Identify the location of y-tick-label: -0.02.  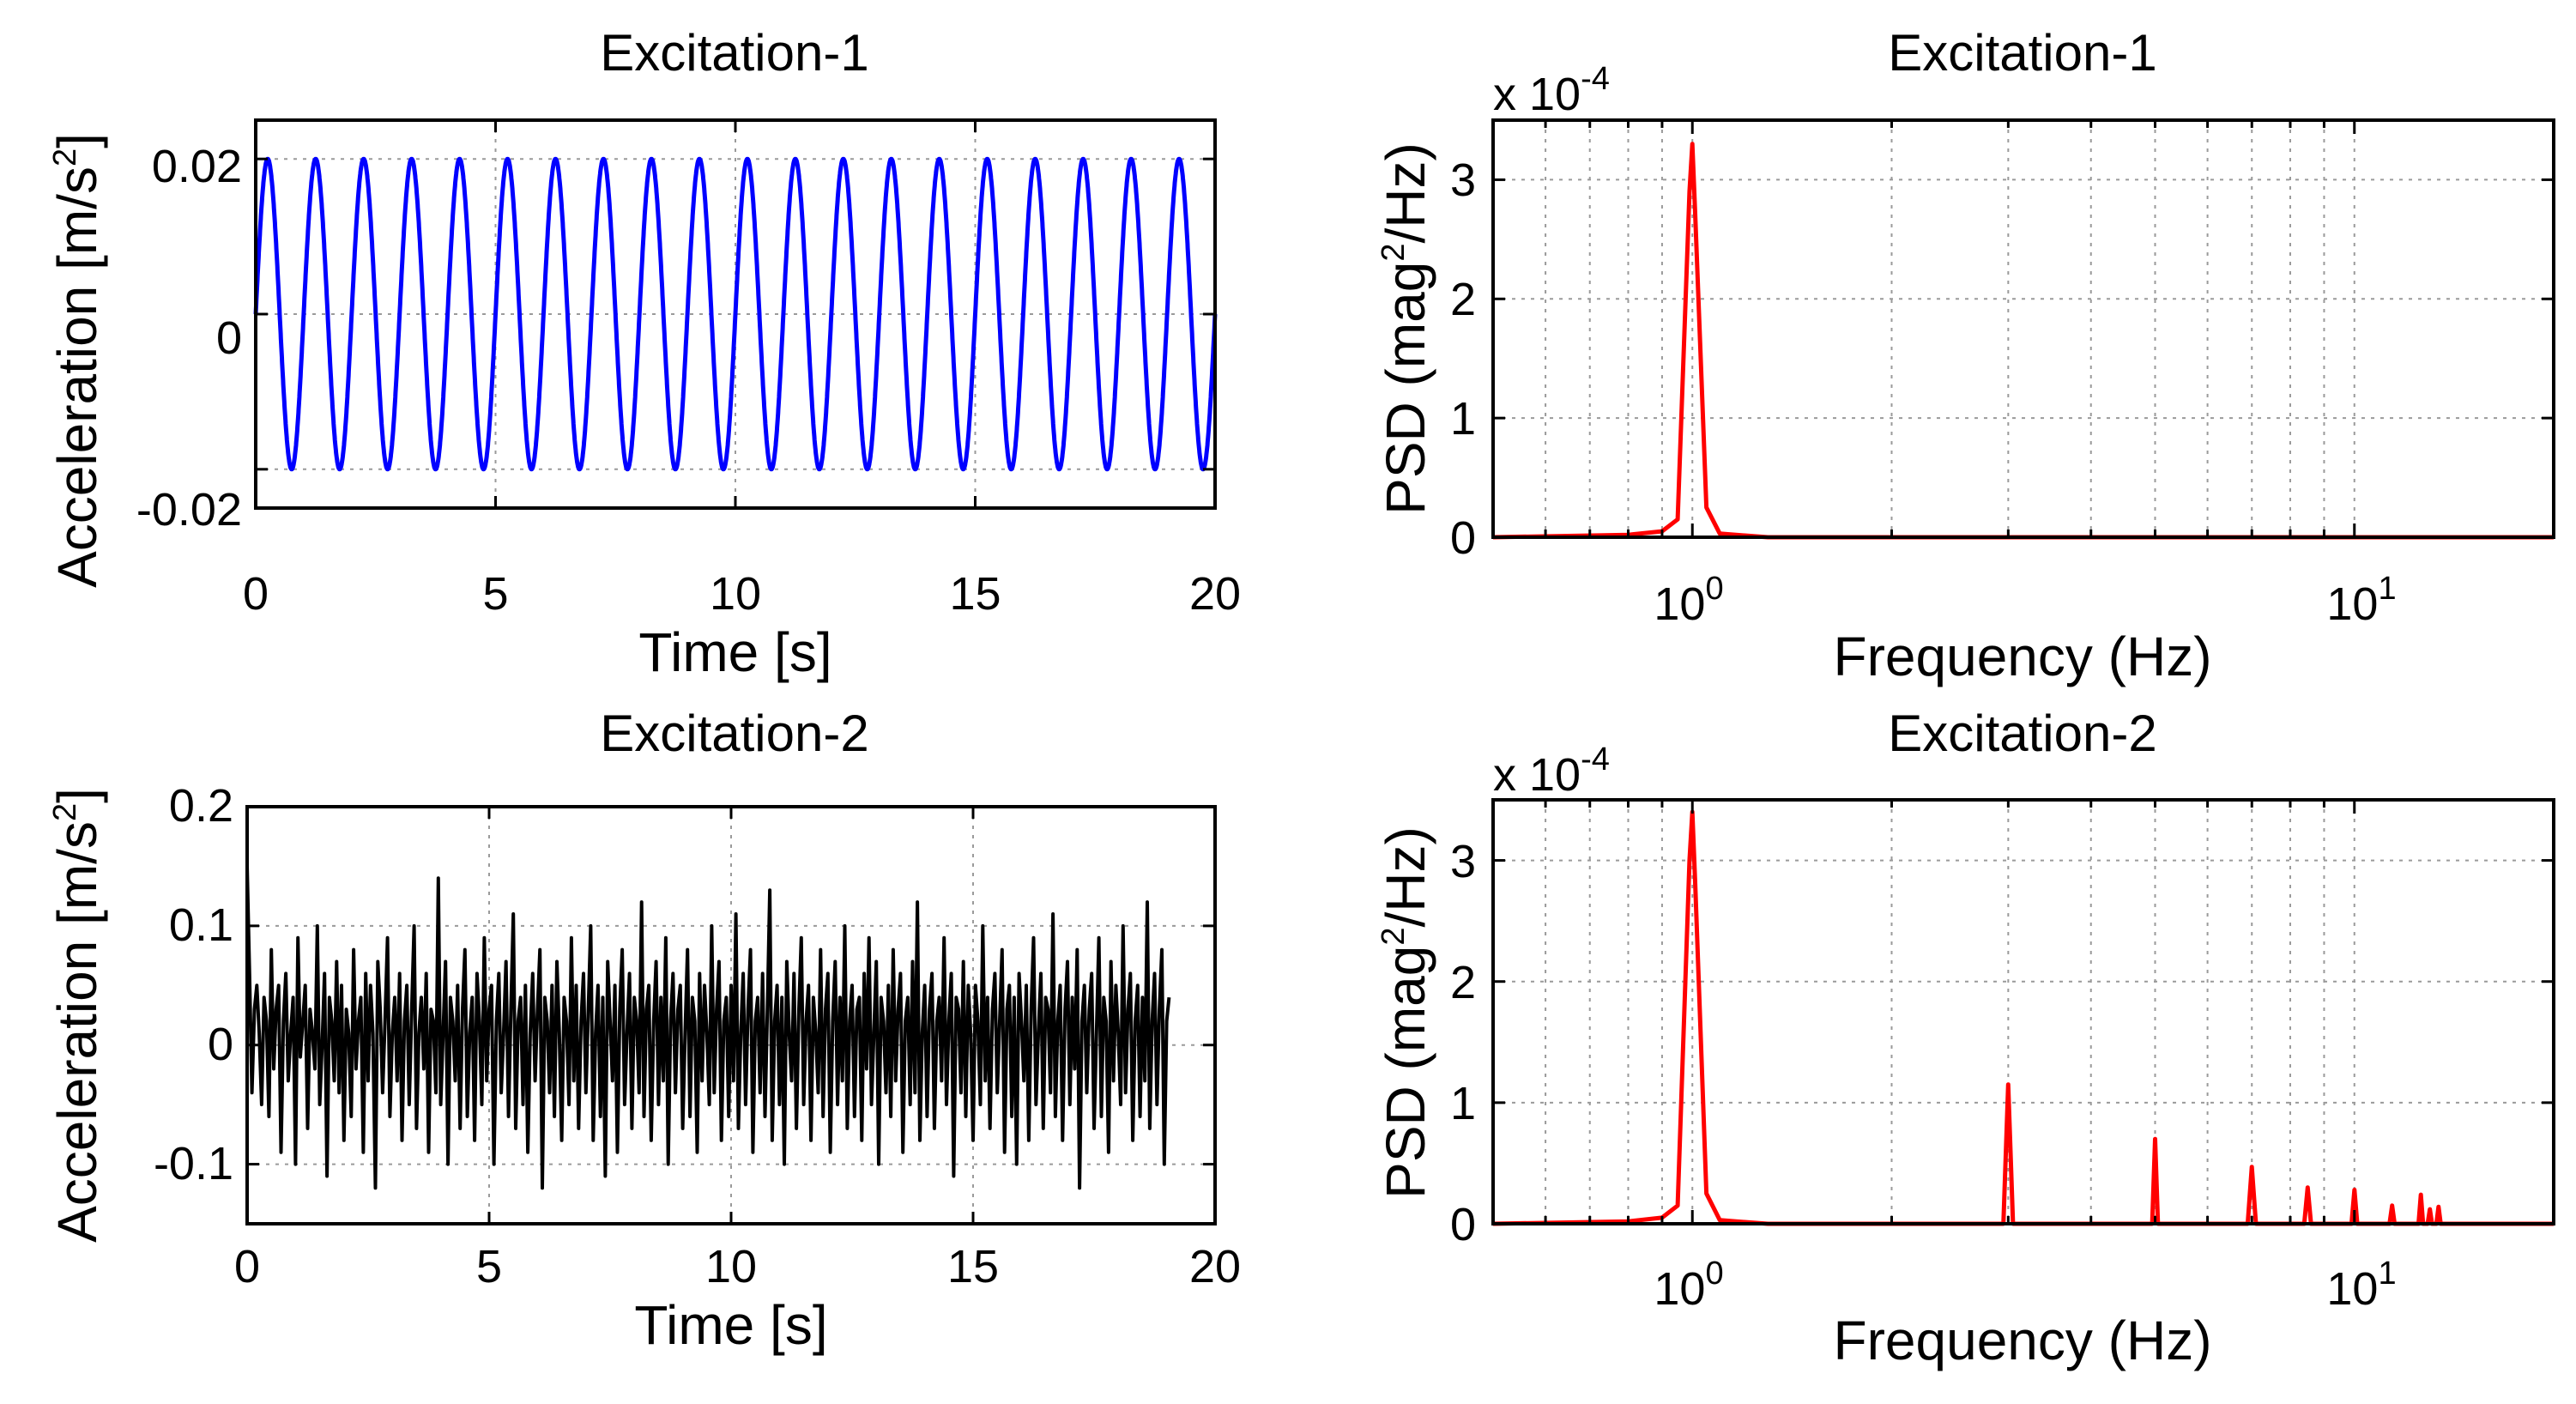
(189, 510).